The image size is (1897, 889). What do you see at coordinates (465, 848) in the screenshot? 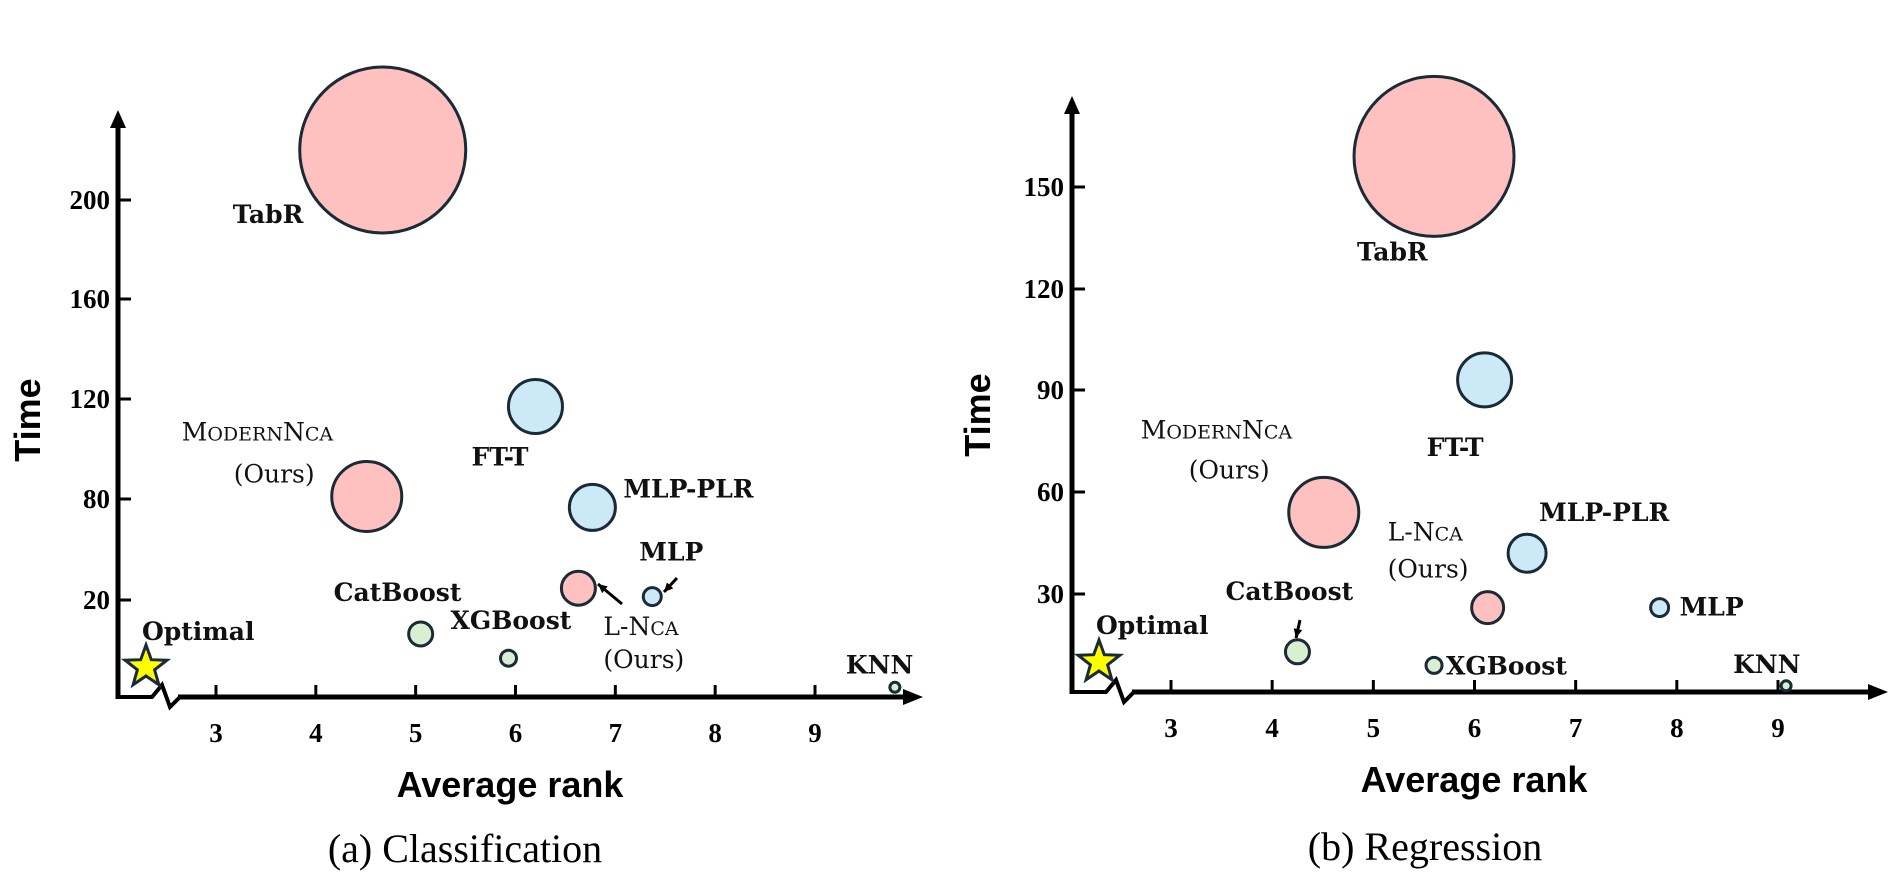
I see `panel-caption: (a) Classification` at bounding box center [465, 848].